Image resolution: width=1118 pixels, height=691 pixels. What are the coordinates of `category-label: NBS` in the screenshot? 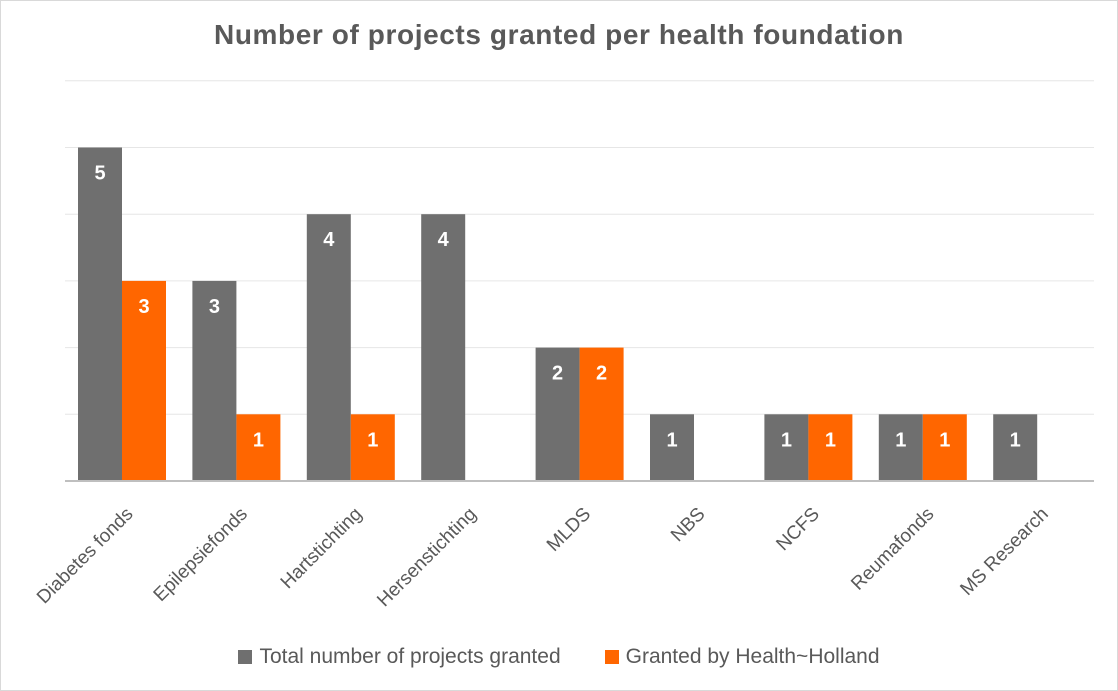 It's located at (688, 525).